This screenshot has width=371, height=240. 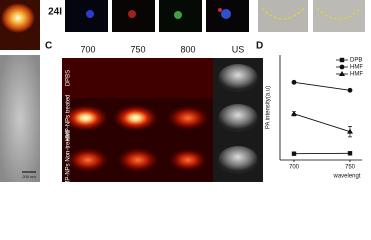 I want to click on fluor-image, so click(x=86, y=16).